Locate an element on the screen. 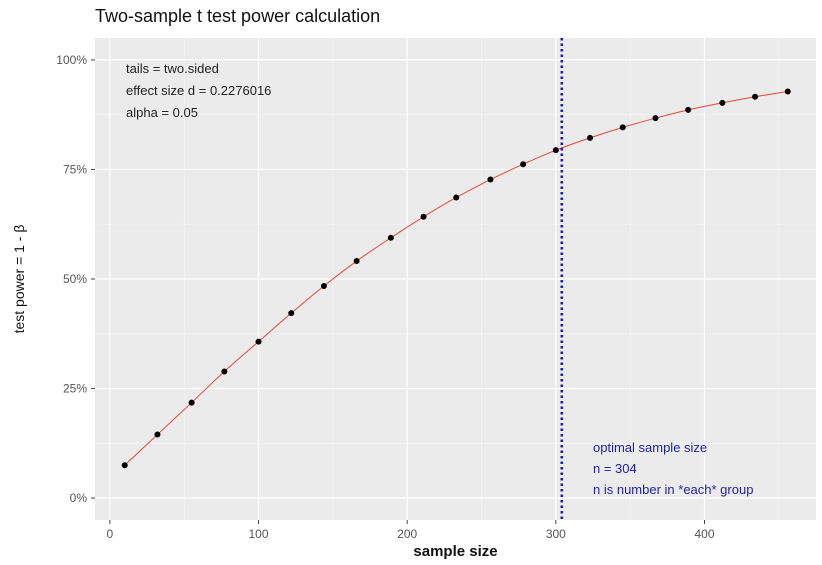 This screenshot has width=822, height=565. y-axis-ticks: 0% 25% 50% 75% 100% is located at coordinates (75, 279).